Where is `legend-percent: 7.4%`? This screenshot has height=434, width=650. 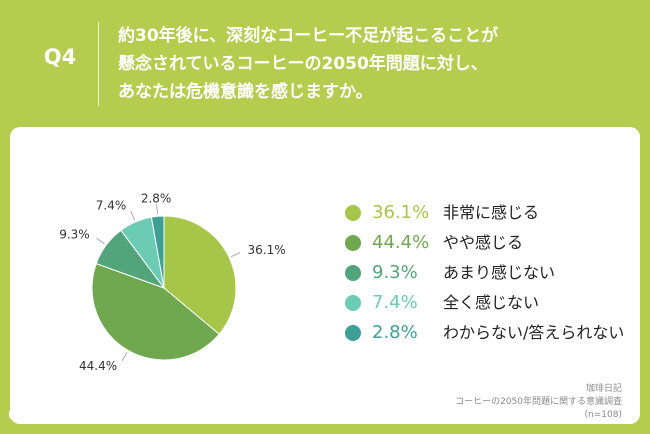 legend-percent: 7.4% is located at coordinates (395, 302).